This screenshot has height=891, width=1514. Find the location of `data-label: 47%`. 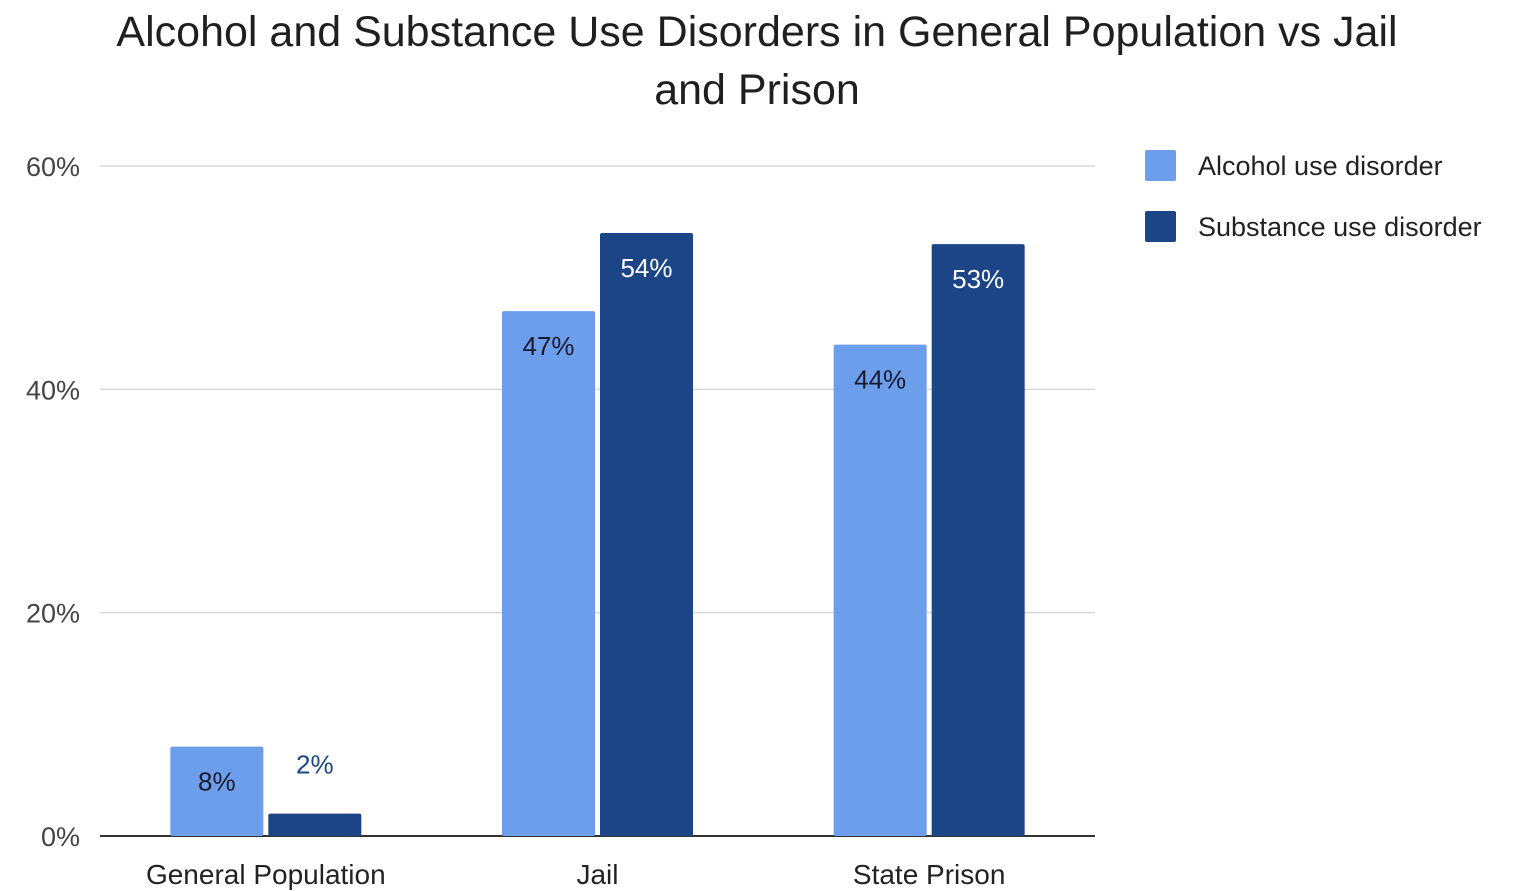

data-label: 47% is located at coordinates (548, 346).